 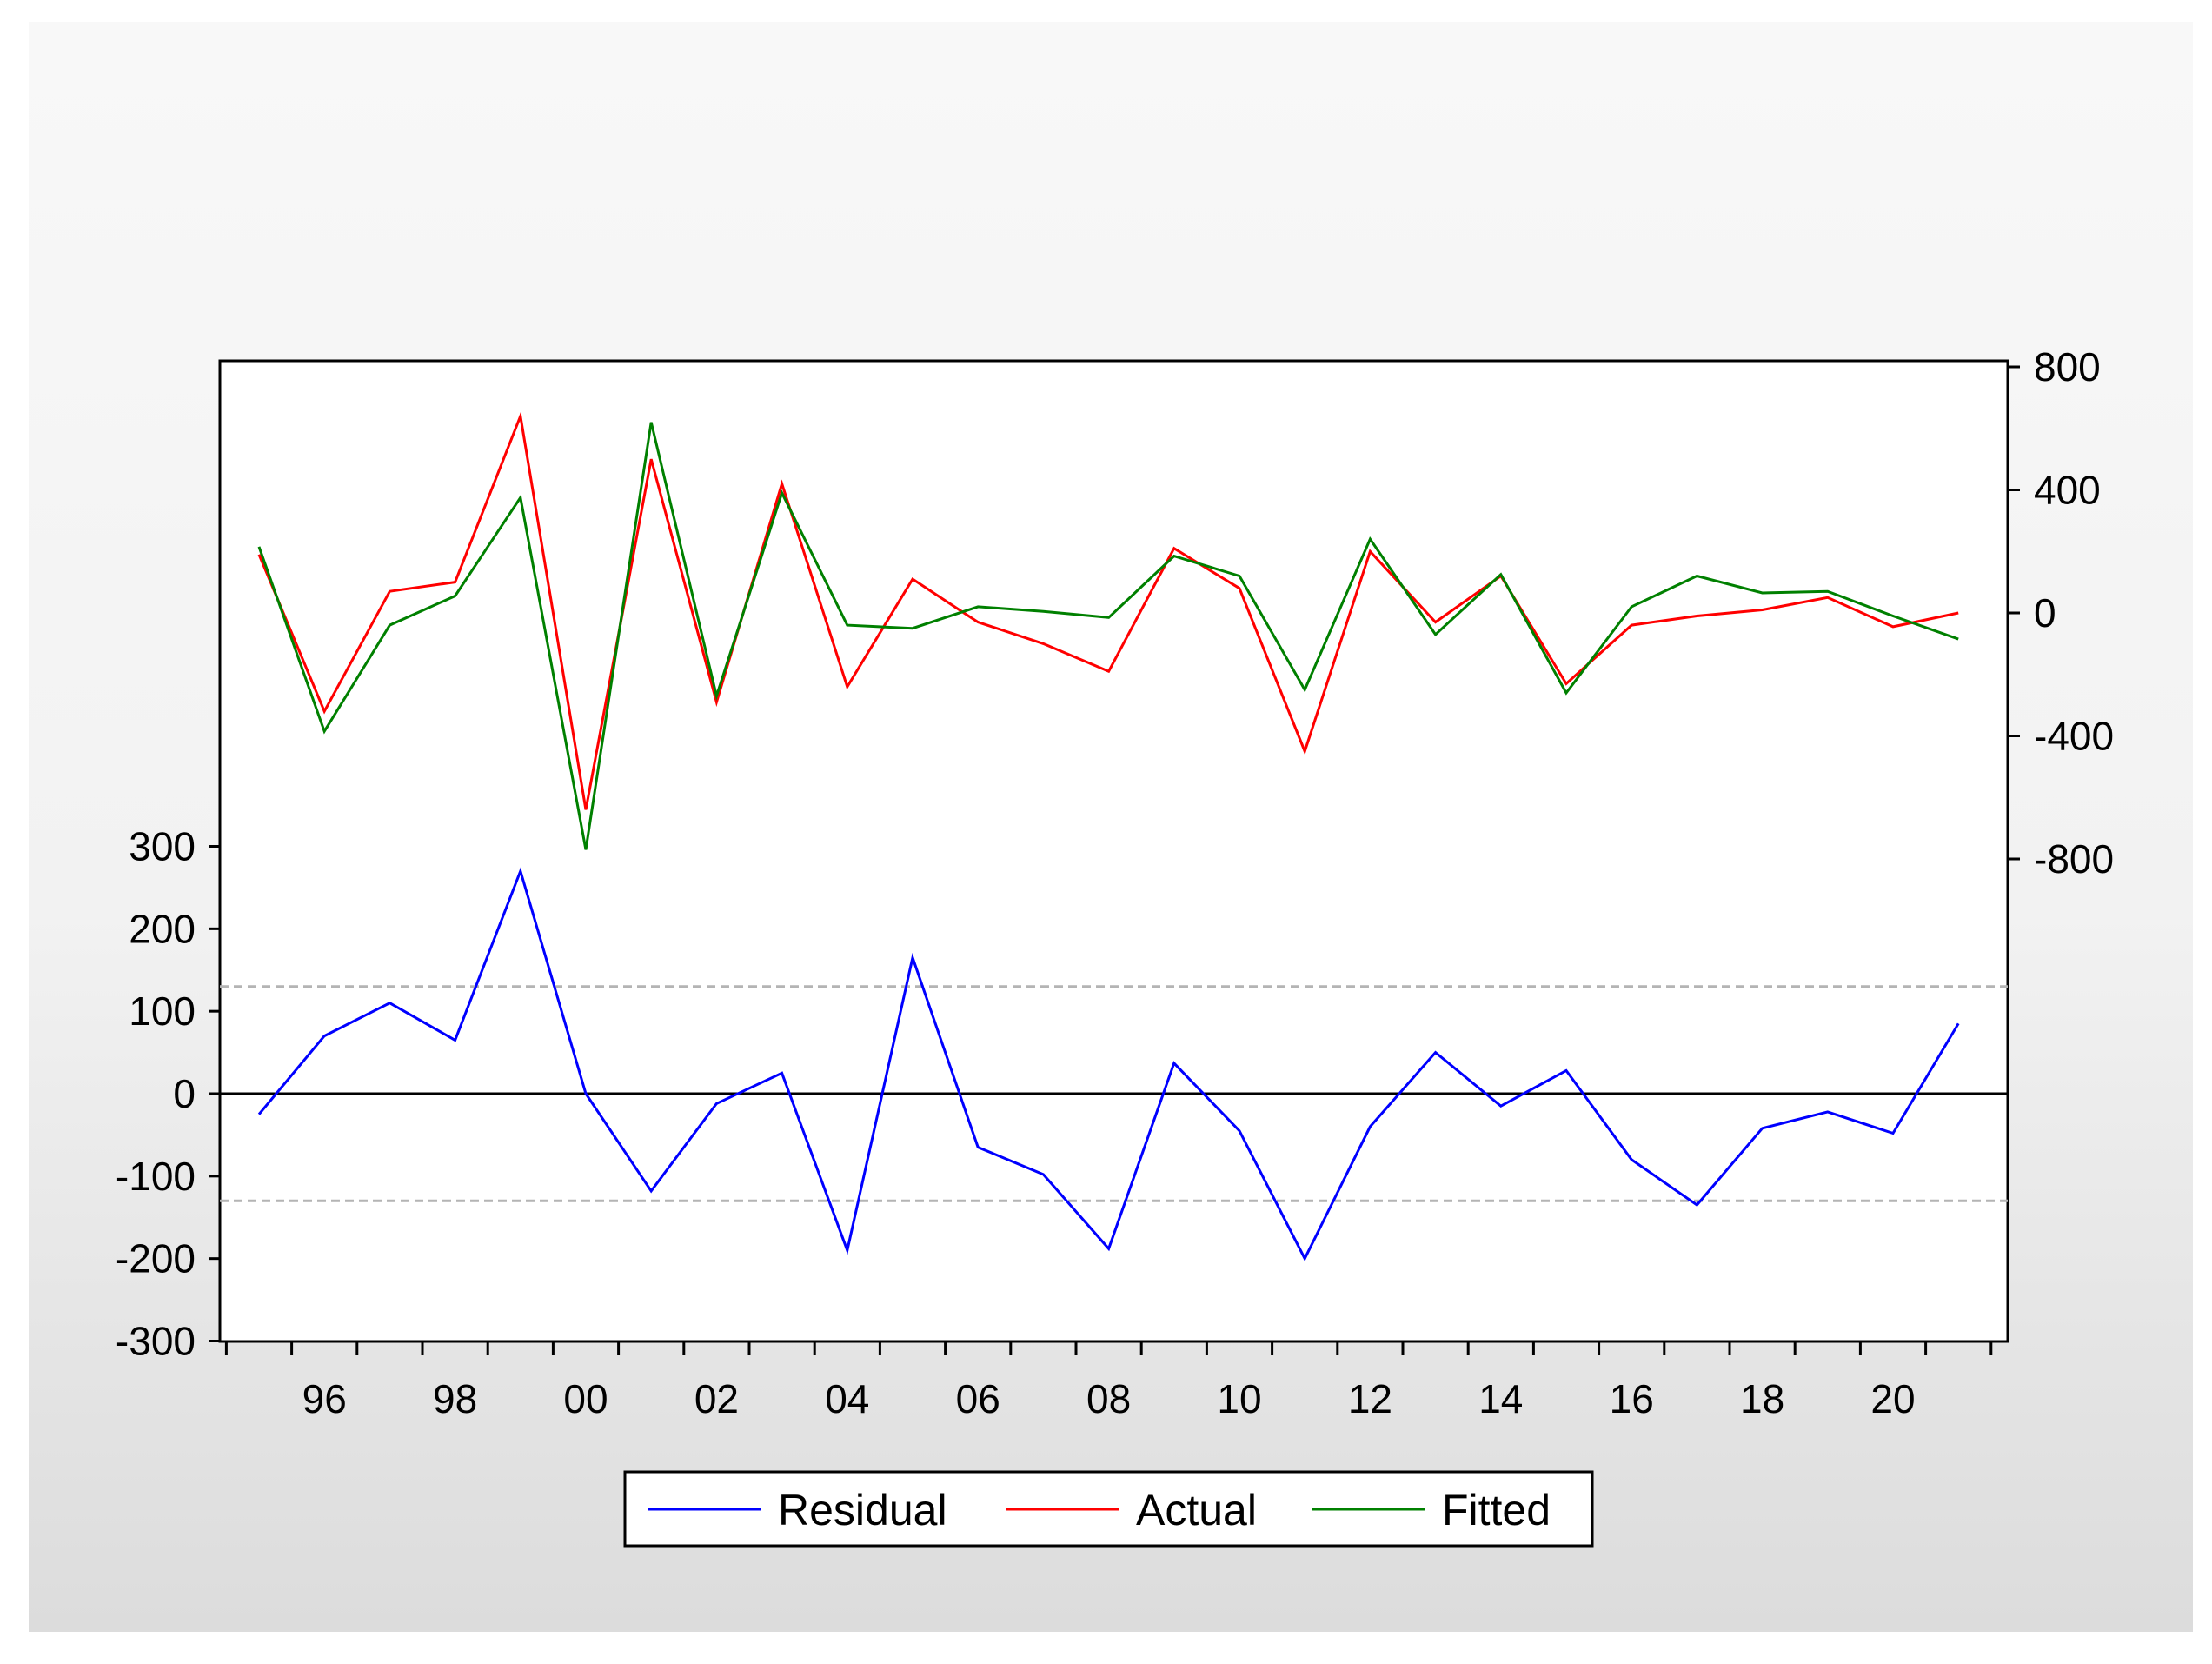 I want to click on legend-label-actual: Actual, so click(x=1196, y=1510).